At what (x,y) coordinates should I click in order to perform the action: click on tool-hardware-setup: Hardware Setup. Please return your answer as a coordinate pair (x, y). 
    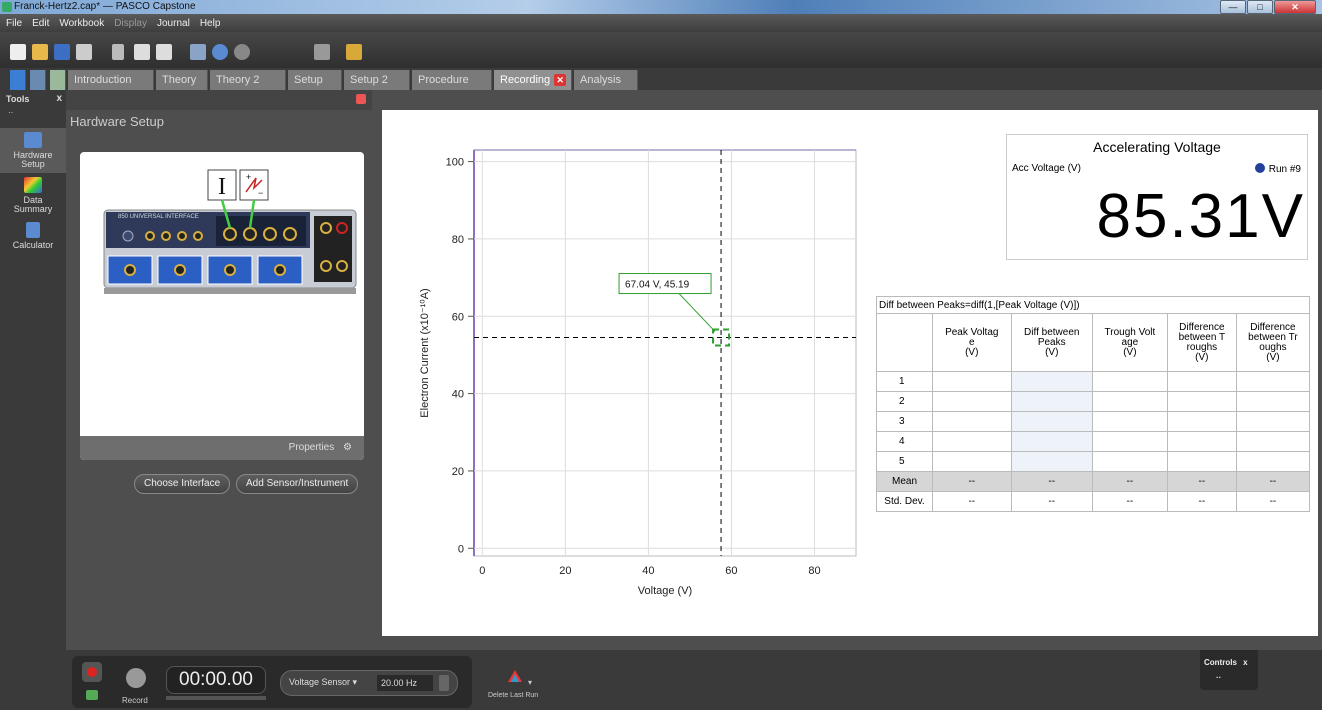
    Looking at the image, I should click on (33, 150).